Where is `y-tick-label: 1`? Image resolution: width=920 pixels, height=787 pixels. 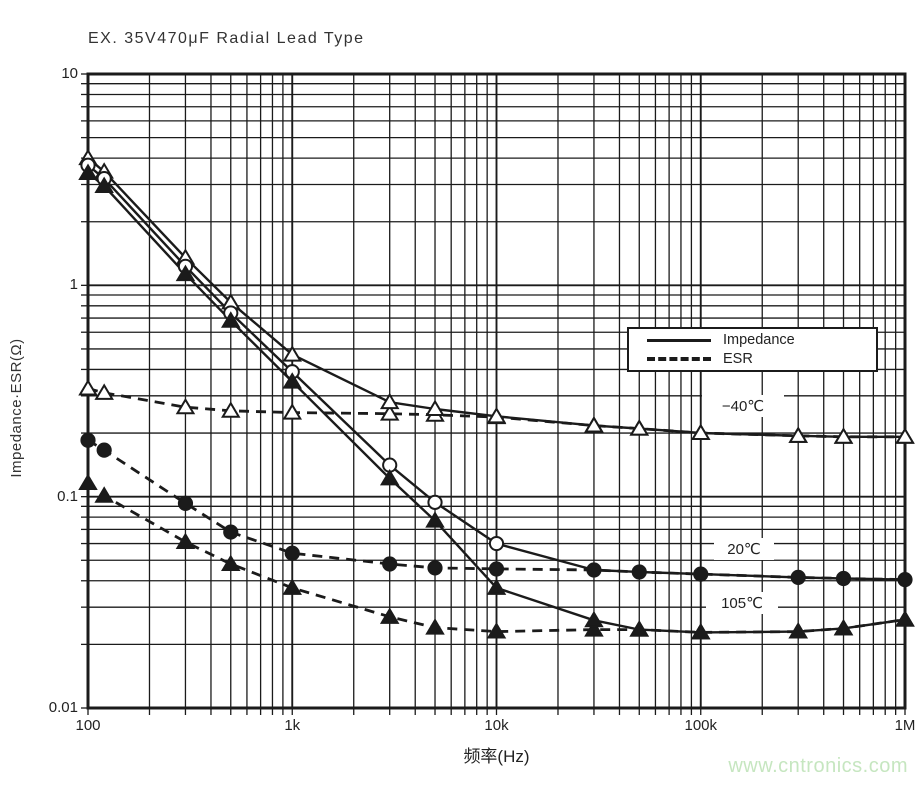
y-tick-label: 1 is located at coordinates (73, 285).